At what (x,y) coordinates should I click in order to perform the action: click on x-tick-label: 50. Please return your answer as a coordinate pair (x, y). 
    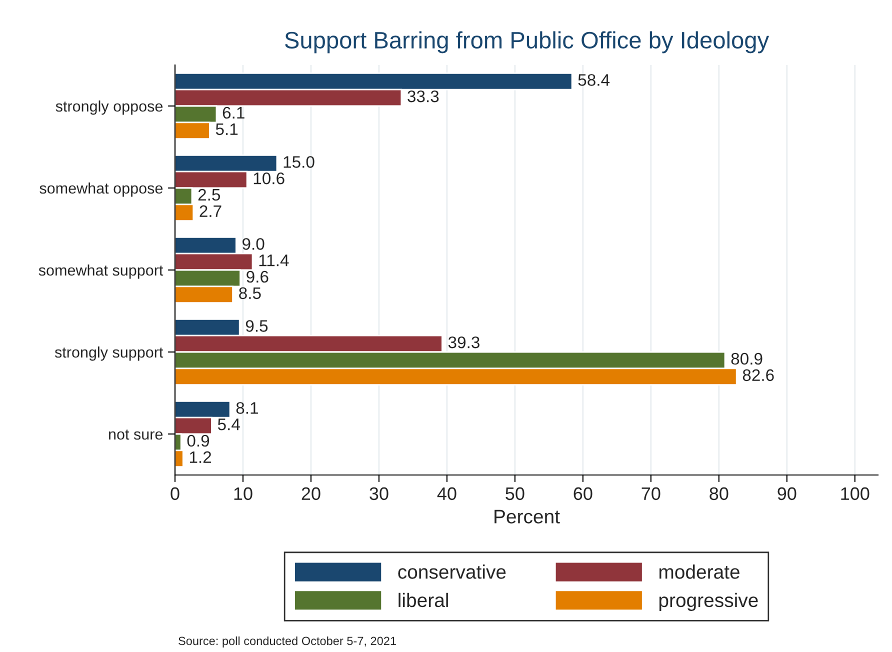
    Looking at the image, I should click on (515, 493).